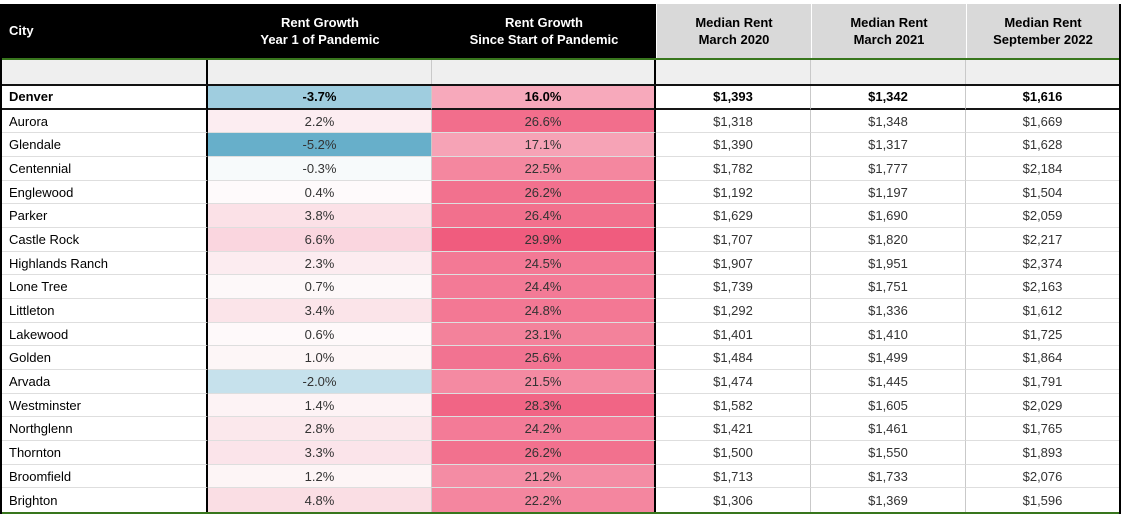 Image resolution: width=1121 pixels, height=518 pixels. I want to click on median-rent-2022-cell: $1,612, so click(1042, 311).